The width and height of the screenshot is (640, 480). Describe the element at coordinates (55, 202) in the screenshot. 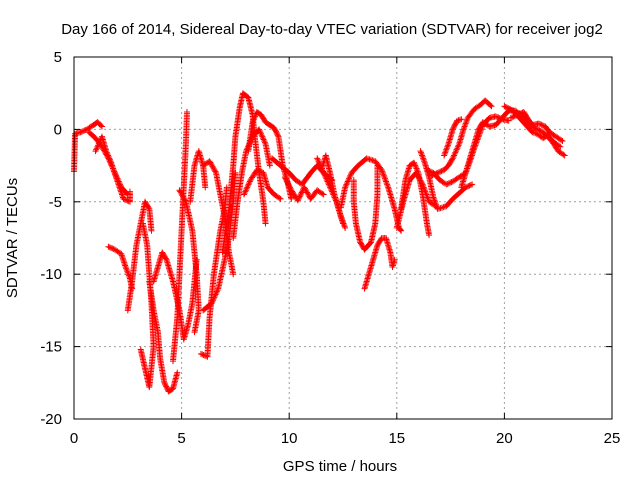

I see `y-tick-label: -5` at that location.